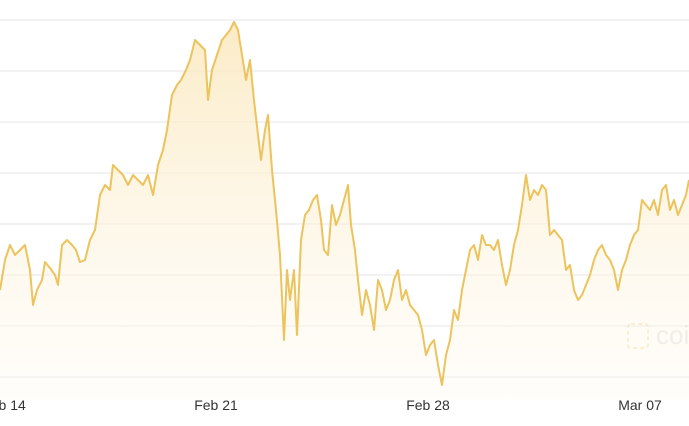 This screenshot has height=426, width=689. Describe the element at coordinates (640, 405) in the screenshot. I see `x-tick-label: Mar 07` at that location.